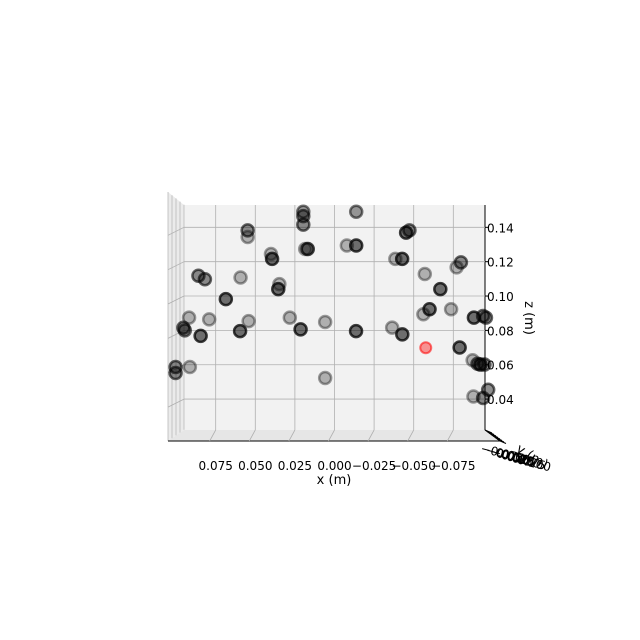 Image resolution: width=640 pixels, height=640 pixels. Describe the element at coordinates (500, 366) in the screenshot. I see `z-tick-label: 0.06` at that location.